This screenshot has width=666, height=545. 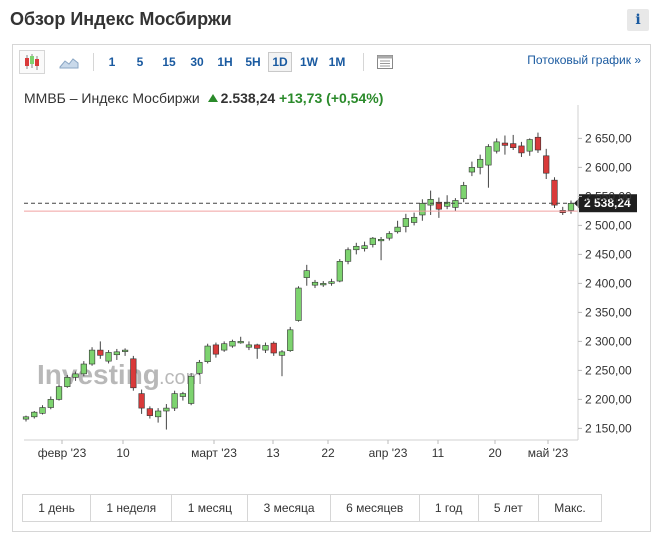 I want to click on page-title: Обзор Индекс Мосбиржи, so click(x=121, y=19).